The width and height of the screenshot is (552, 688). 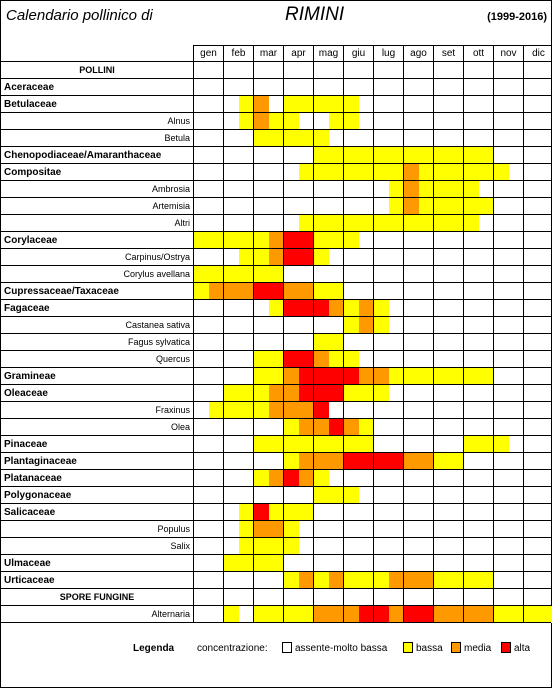 What do you see at coordinates (276, 240) in the screenshot?
I see `taxon-row: Corylaceae` at bounding box center [276, 240].